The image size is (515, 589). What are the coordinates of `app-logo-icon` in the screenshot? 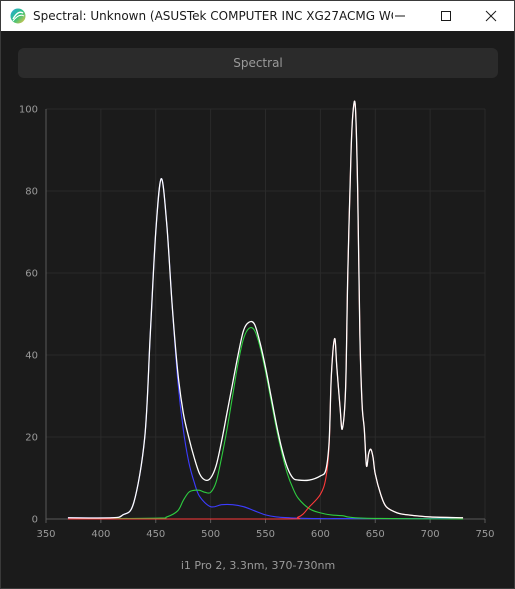 It's located at (18, 16).